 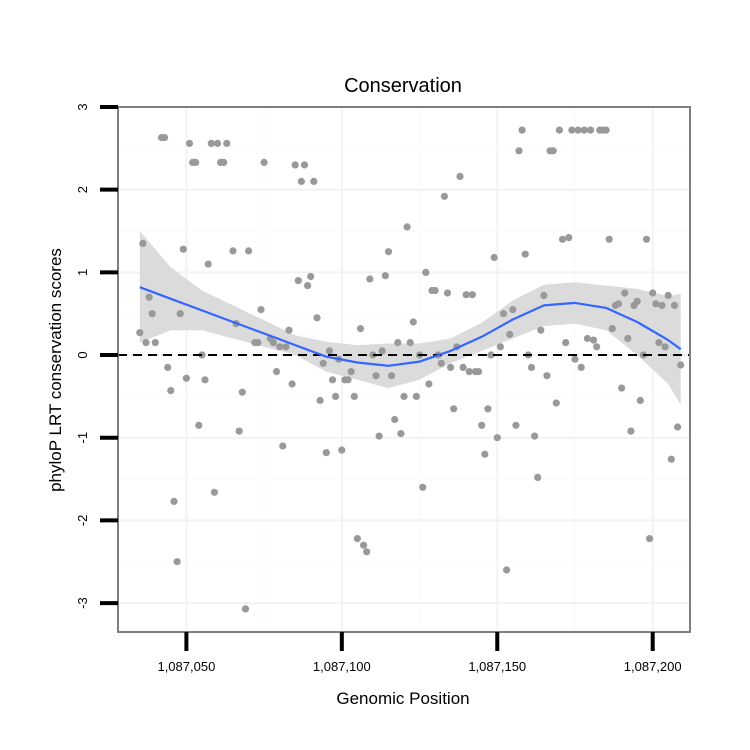 I want to click on x-tick-label: 1,087,200, so click(x=653, y=666).